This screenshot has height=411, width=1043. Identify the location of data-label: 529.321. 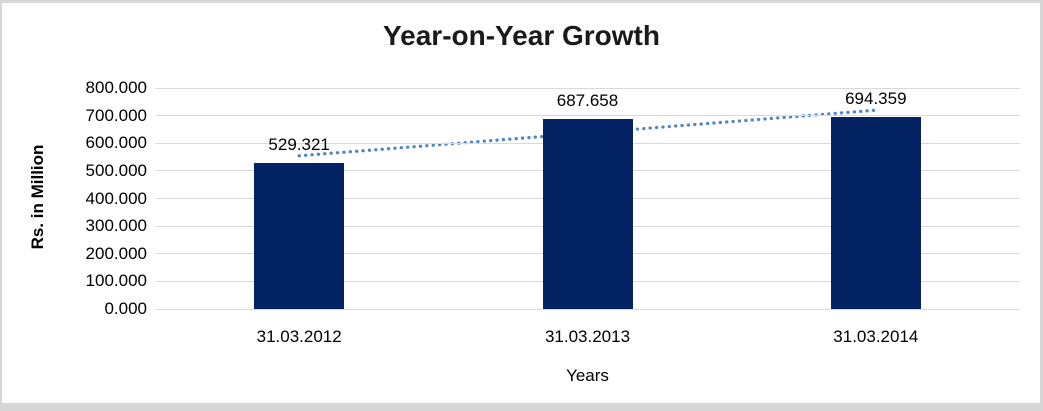
(299, 144).